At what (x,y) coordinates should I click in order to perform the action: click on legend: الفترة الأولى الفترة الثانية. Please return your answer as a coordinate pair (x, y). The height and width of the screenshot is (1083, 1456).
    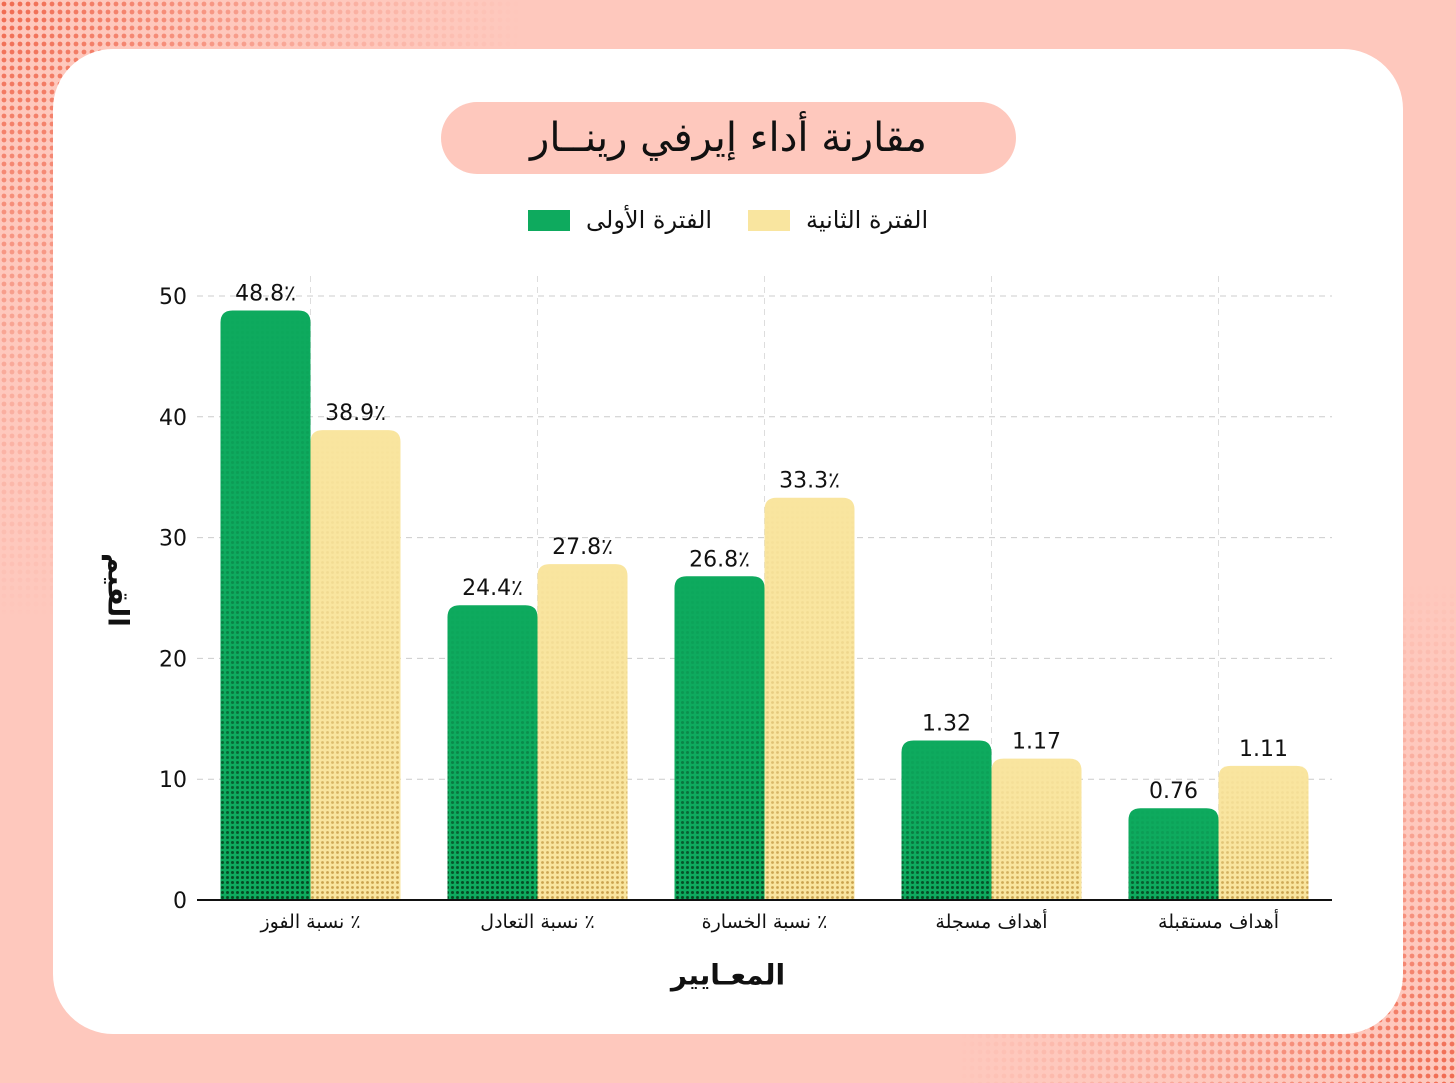
    Looking at the image, I should click on (728, 220).